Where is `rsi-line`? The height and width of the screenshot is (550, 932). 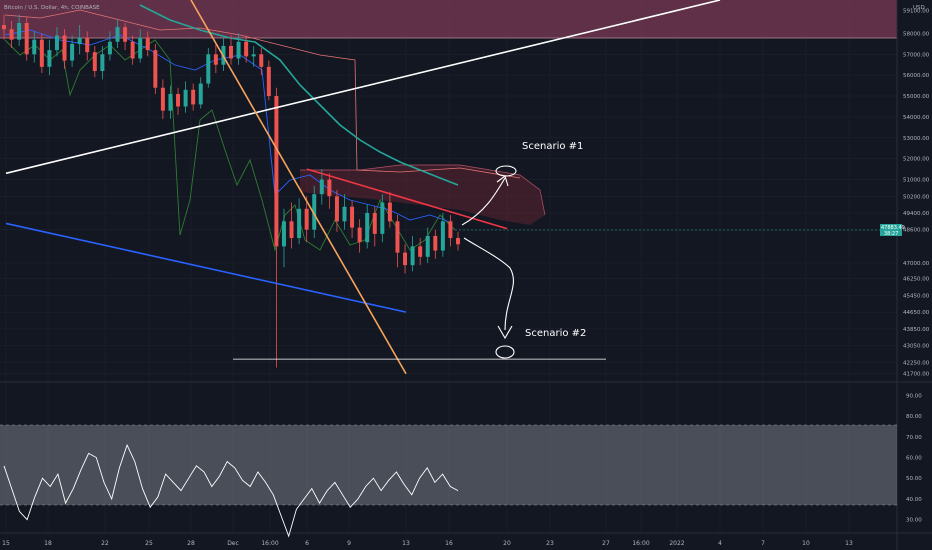 rsi-line is located at coordinates (231, 490).